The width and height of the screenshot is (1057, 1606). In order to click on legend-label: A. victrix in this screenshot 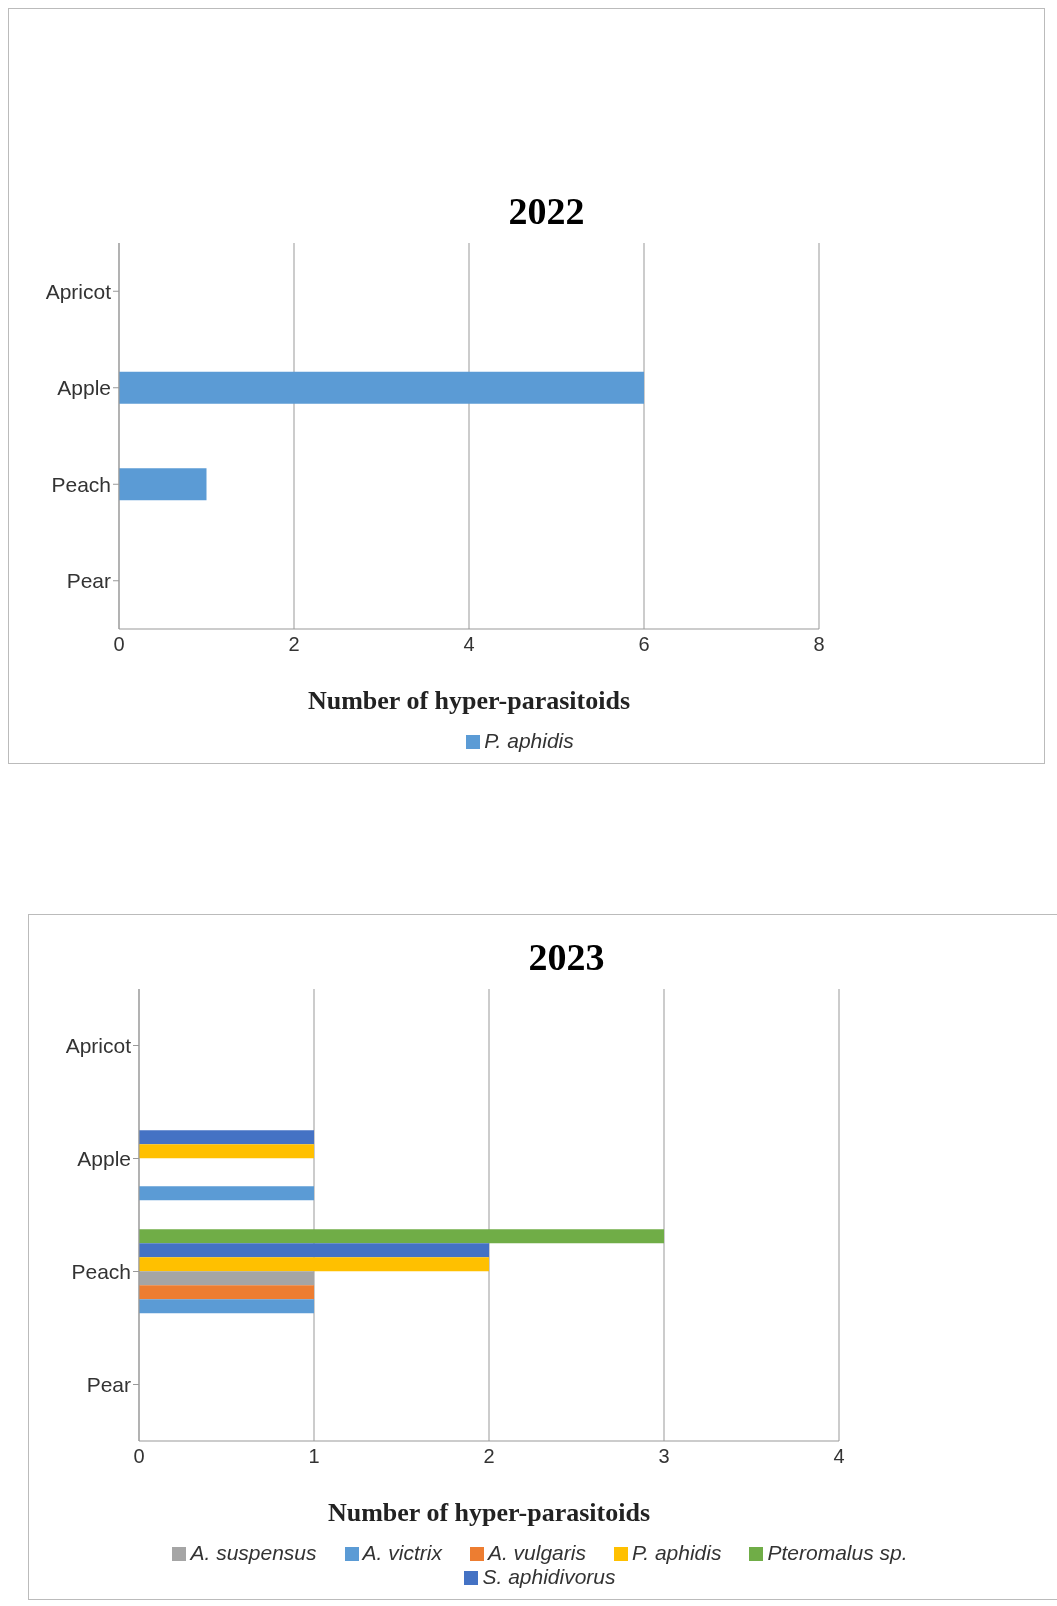, I will do `click(402, 1552)`.